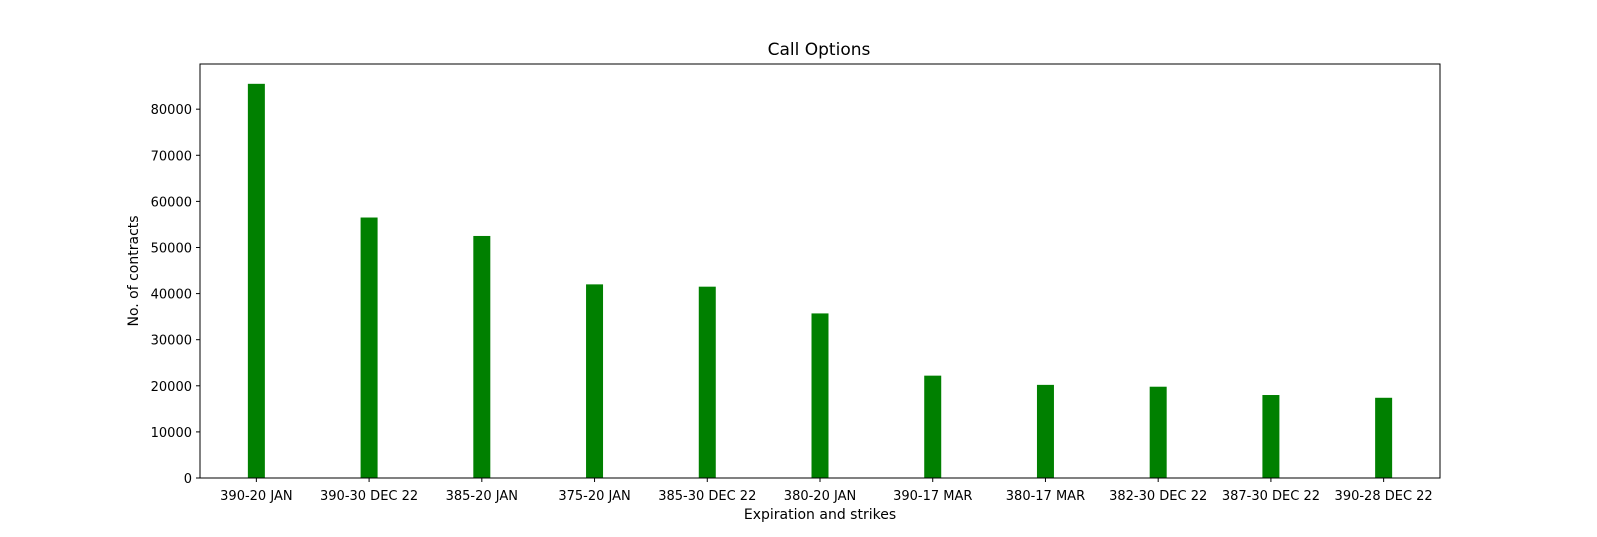 The width and height of the screenshot is (1597, 537). I want to click on x-tick-label: 387-30 DEC 22, so click(1271, 496).